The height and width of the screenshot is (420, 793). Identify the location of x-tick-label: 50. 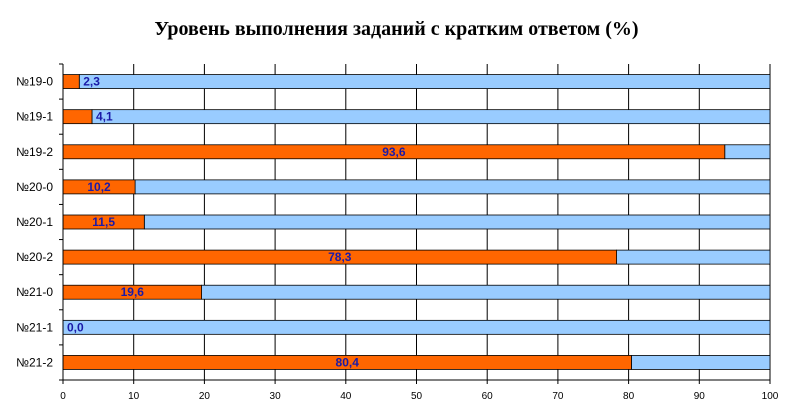
(417, 396).